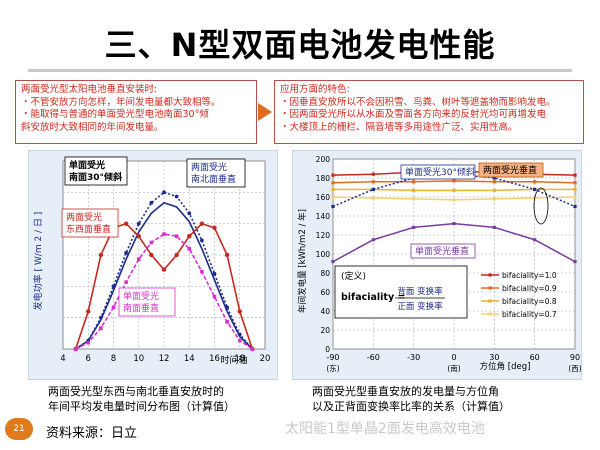 Image resolution: width=600 pixels, height=450 pixels. I want to click on x-tick-label: 30, so click(494, 357).